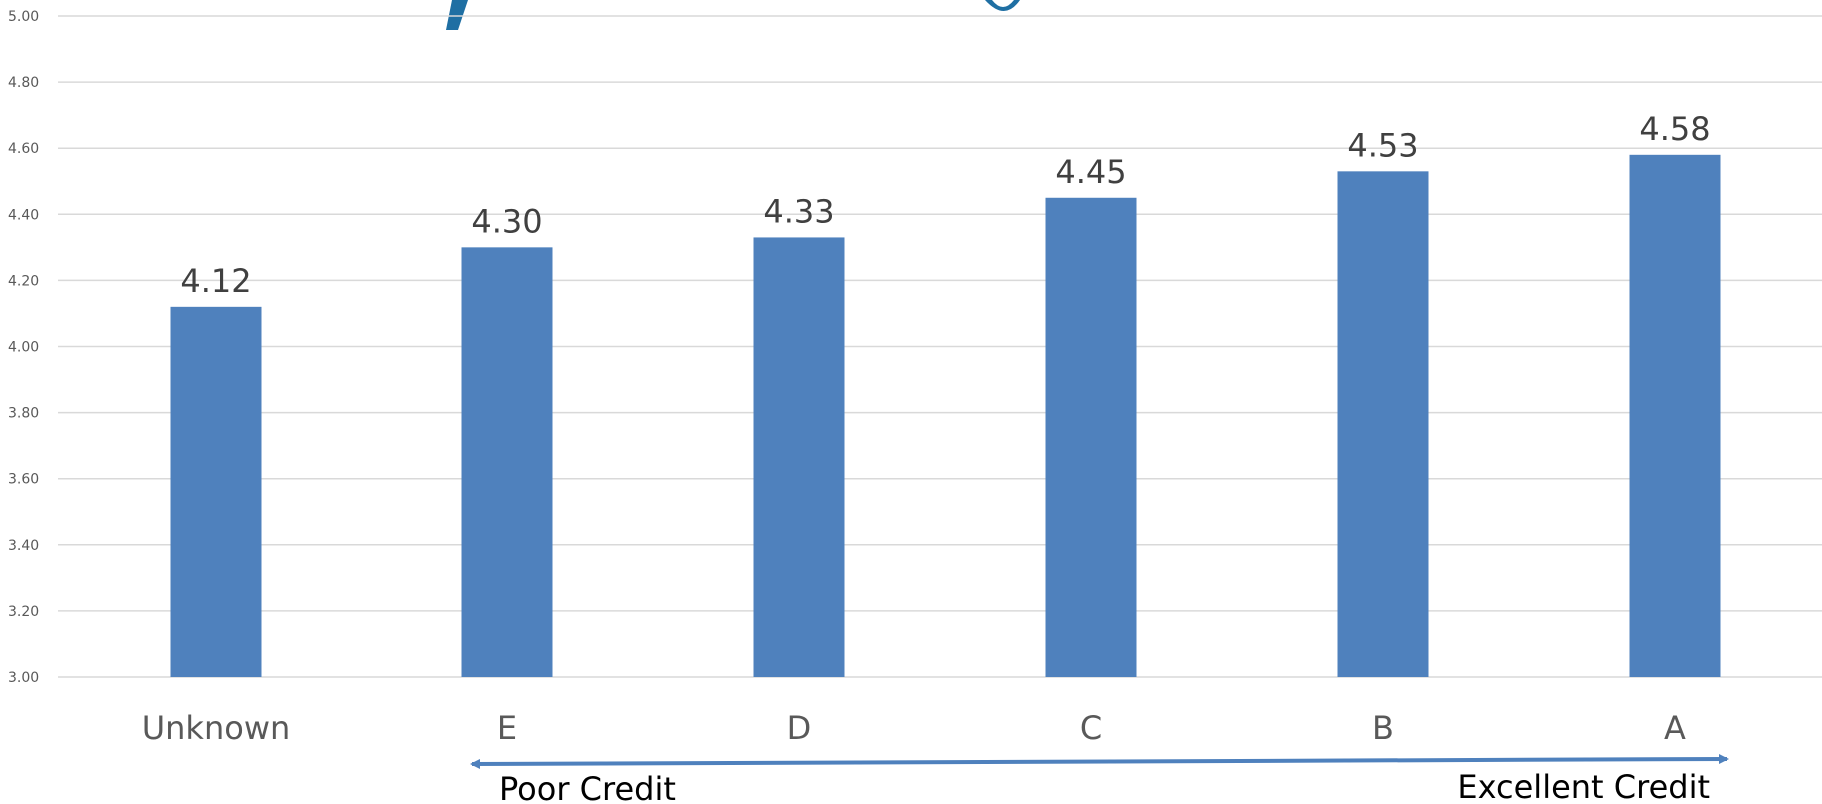  What do you see at coordinates (23, 414) in the screenshot?
I see `y-tick-label: 3.80` at bounding box center [23, 414].